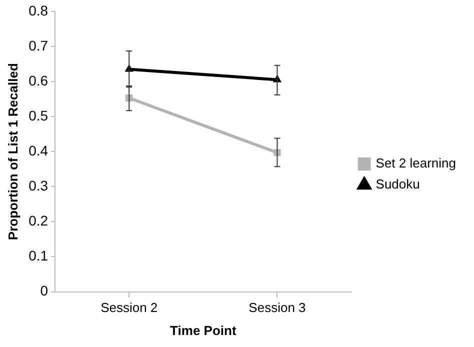 Image resolution: width=474 pixels, height=347 pixels. I want to click on x-tick-label: Session 3, so click(277, 308).